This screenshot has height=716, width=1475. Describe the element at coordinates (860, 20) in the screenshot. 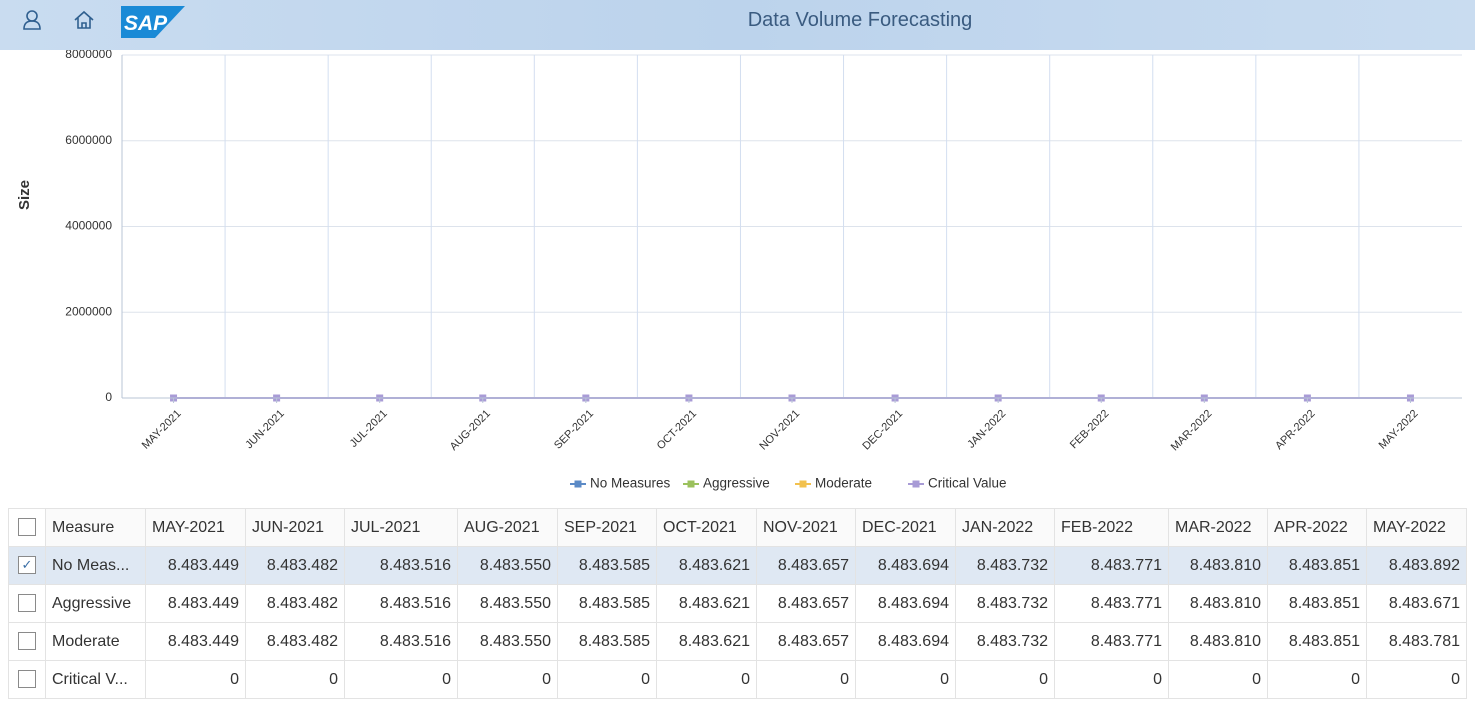

I see `page-title: Data Volume Forecasting` at that location.